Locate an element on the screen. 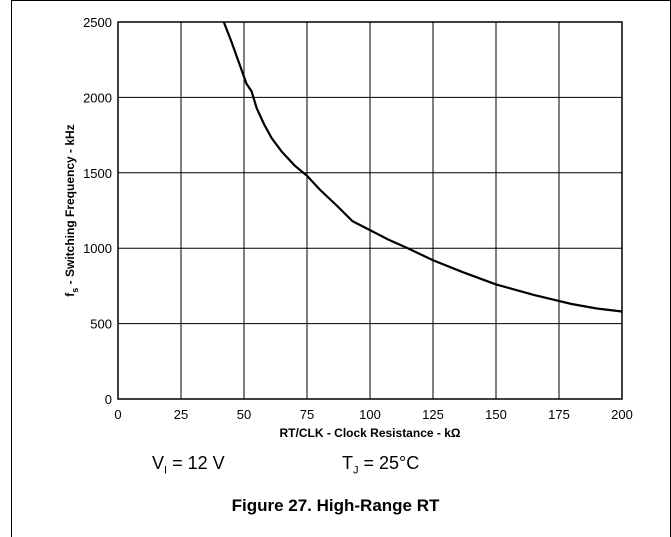 The height and width of the screenshot is (537, 671). vi-symbol: V is located at coordinates (158, 463).